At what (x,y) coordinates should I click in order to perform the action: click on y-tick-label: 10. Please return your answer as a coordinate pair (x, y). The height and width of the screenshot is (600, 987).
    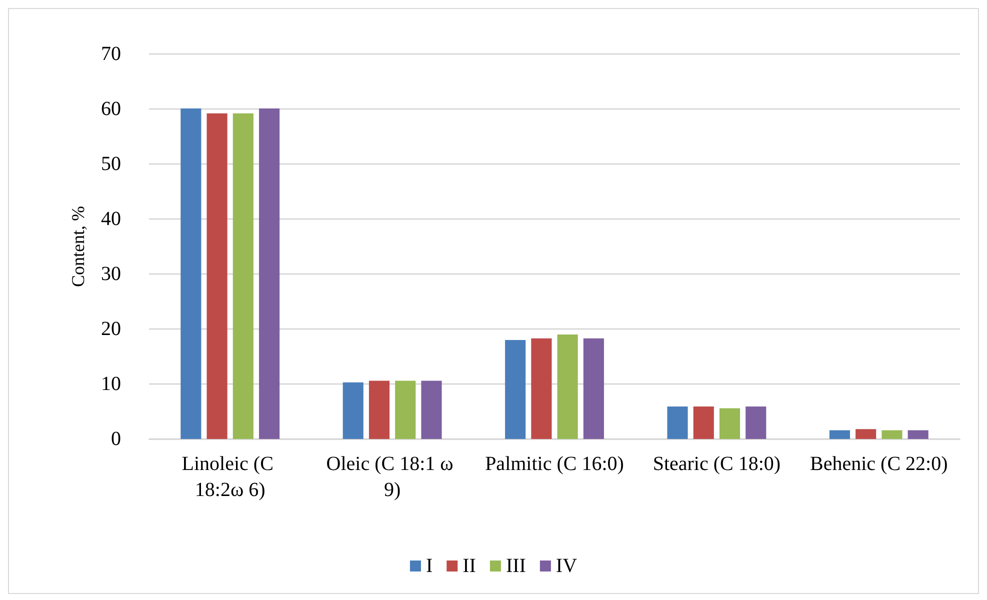
    Looking at the image, I should click on (111, 384).